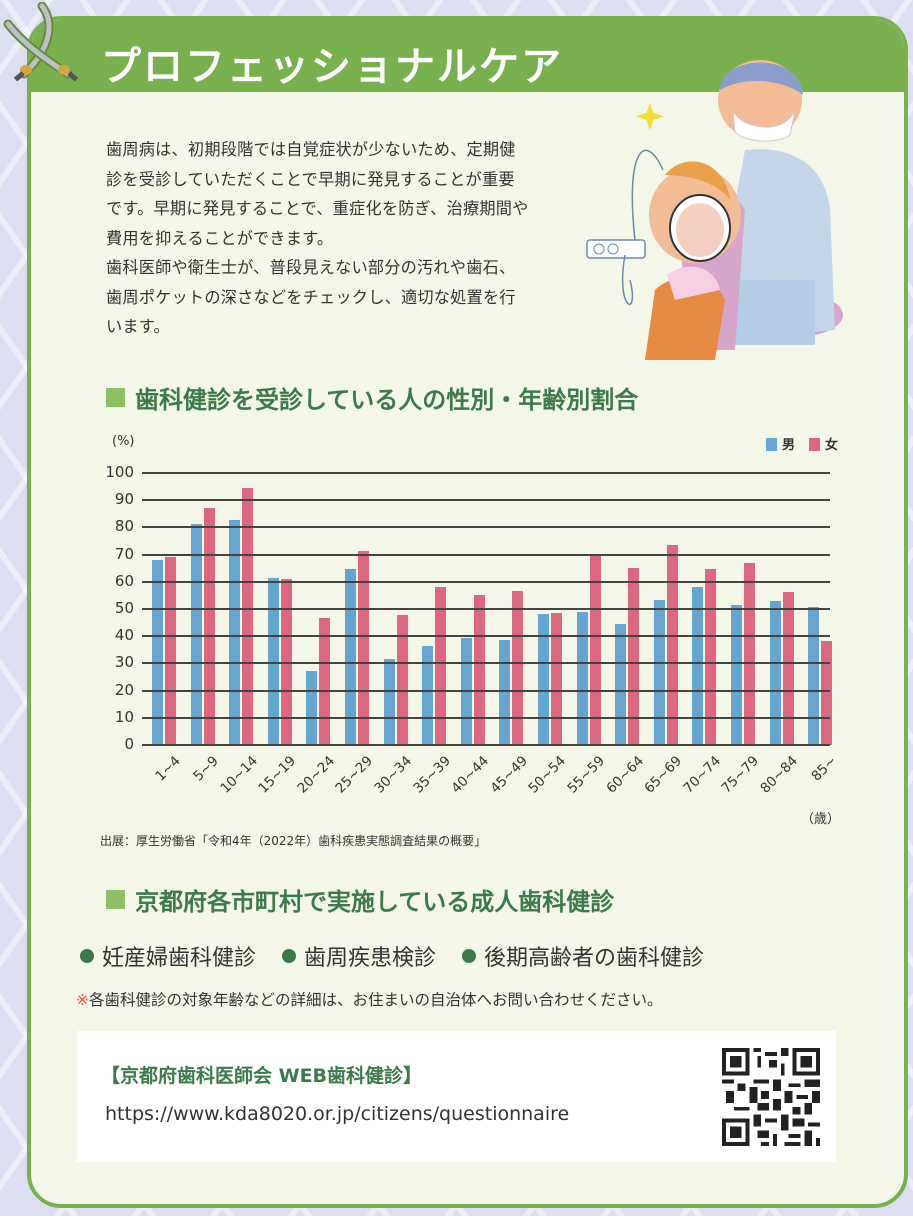 This screenshot has height=1216, width=913. Describe the element at coordinates (824, 769) in the screenshot. I see `x-tick-label: 85~` at that location.